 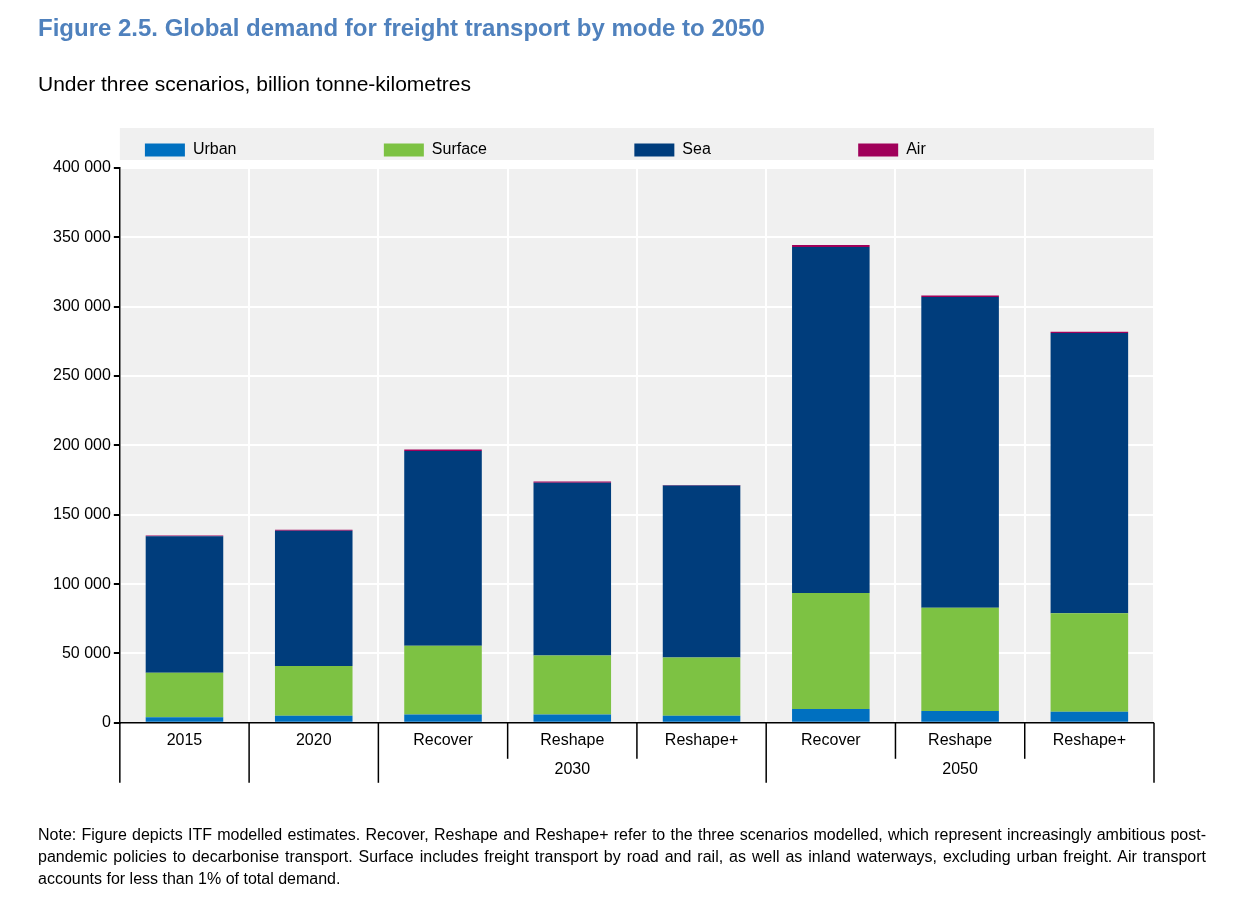 I want to click on x-tick-label: 2015, so click(x=184, y=739).